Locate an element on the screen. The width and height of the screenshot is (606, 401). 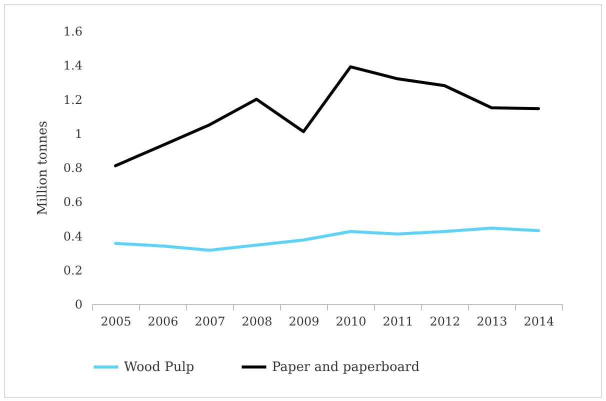
legend-label: Wood Pulp is located at coordinates (159, 367).